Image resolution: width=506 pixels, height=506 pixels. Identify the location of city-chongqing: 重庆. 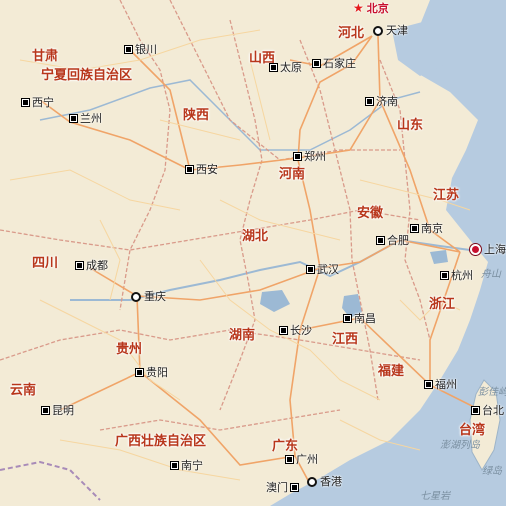
(148, 296).